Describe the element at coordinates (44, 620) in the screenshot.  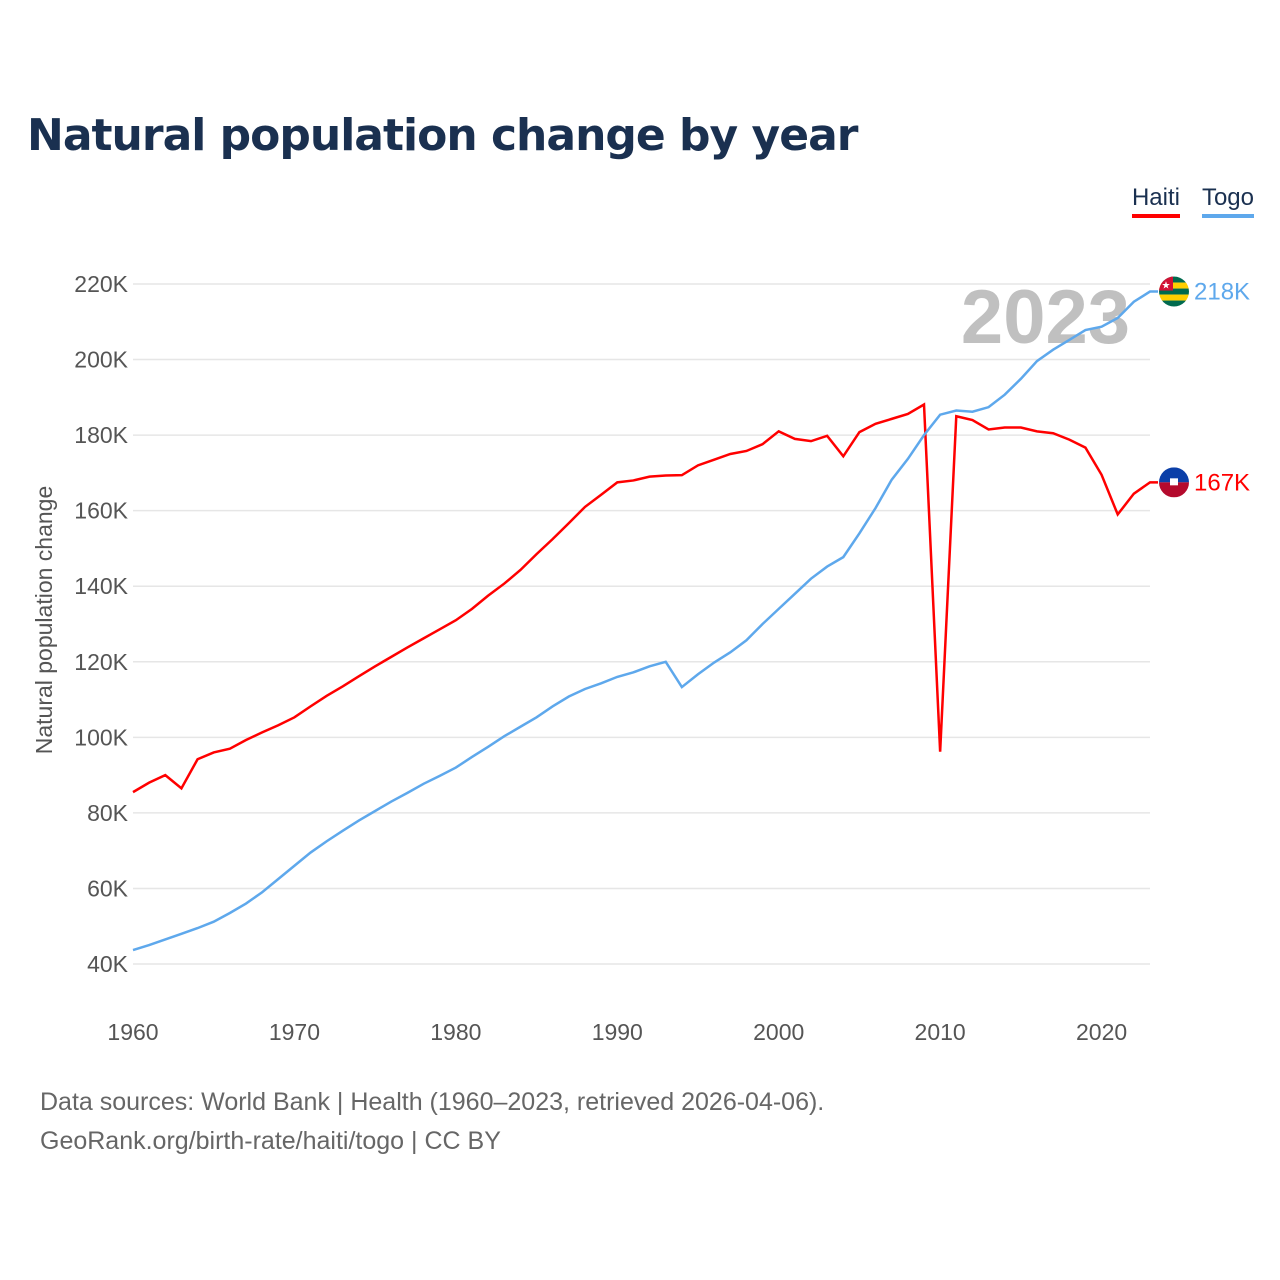
I see `y-axis-label: Natural population change` at that location.